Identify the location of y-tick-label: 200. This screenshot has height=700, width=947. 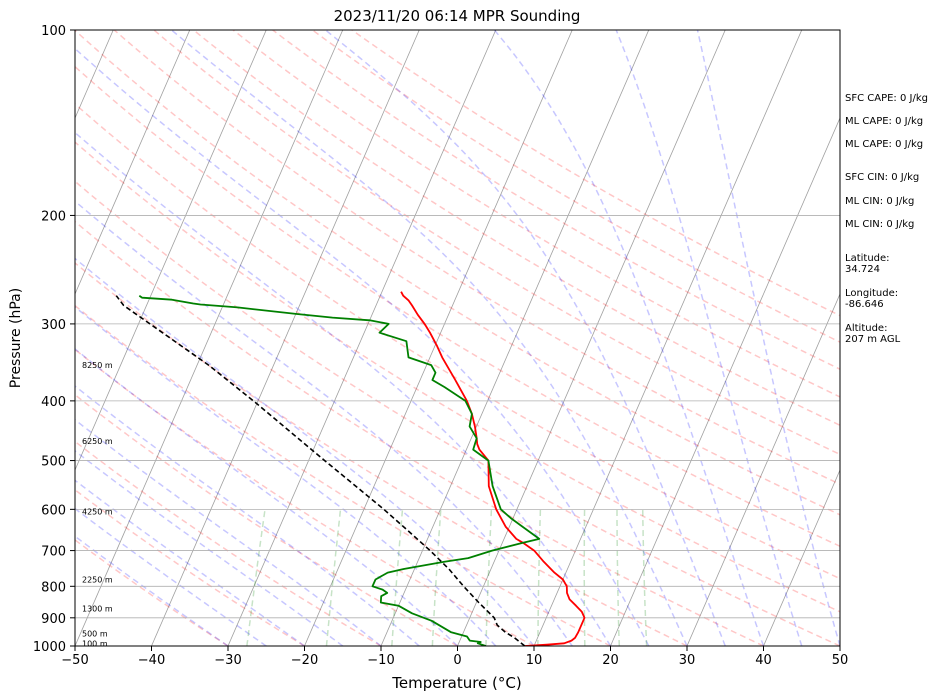
(53, 216).